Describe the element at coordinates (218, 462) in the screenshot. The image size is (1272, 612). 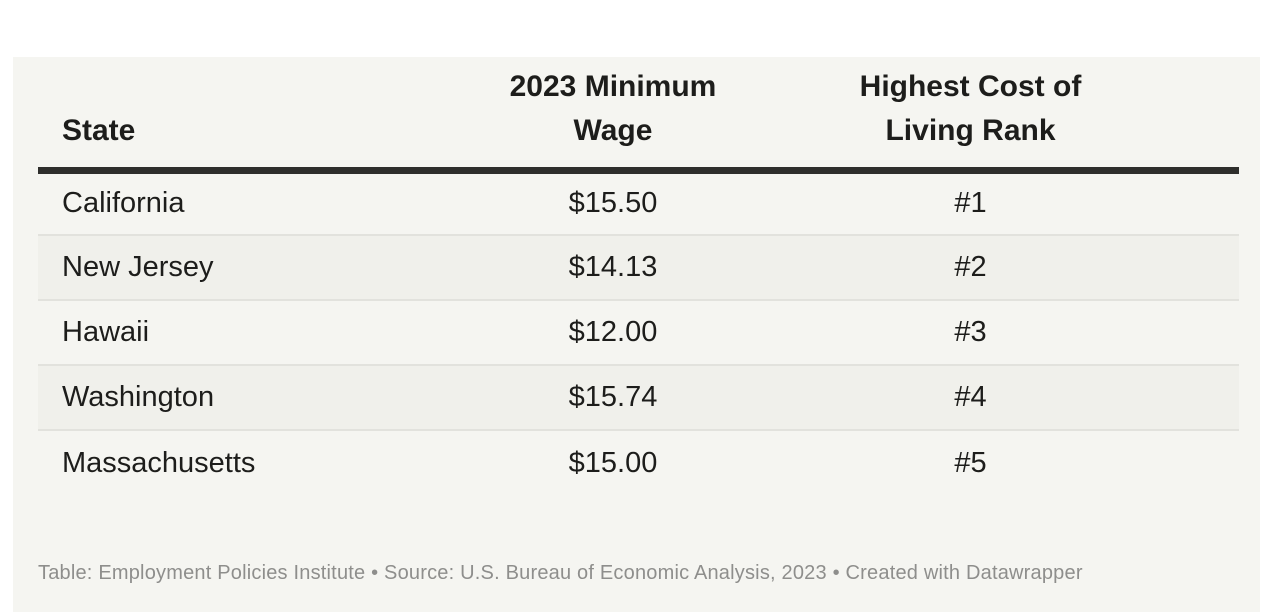
I see `cell-state: Massachusetts` at that location.